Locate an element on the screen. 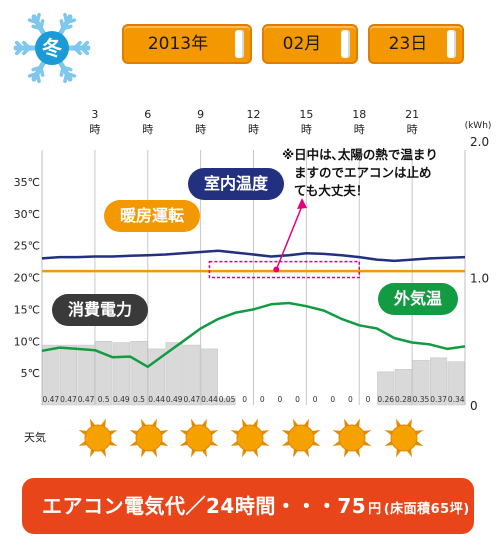  year-select: 2013年 is located at coordinates (187, 44).